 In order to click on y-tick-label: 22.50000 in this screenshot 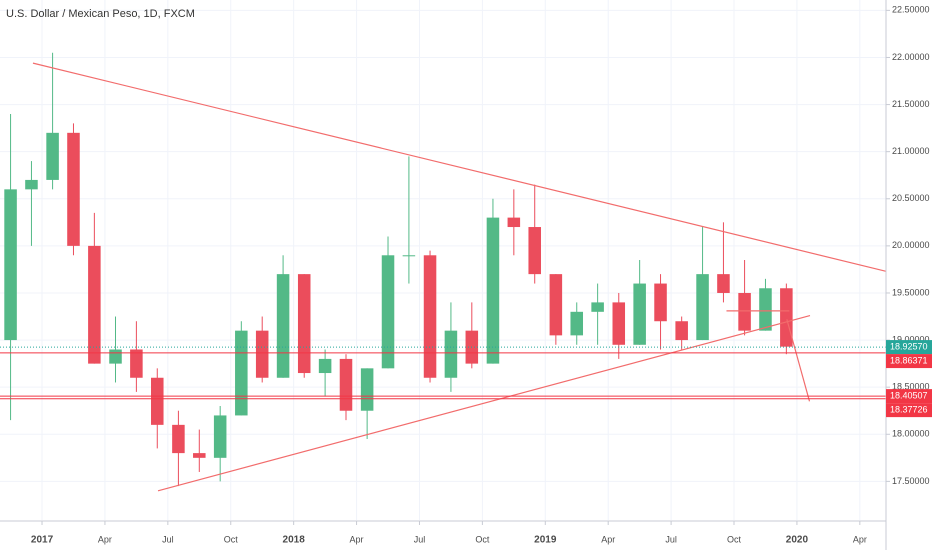, I will do `click(911, 10)`.